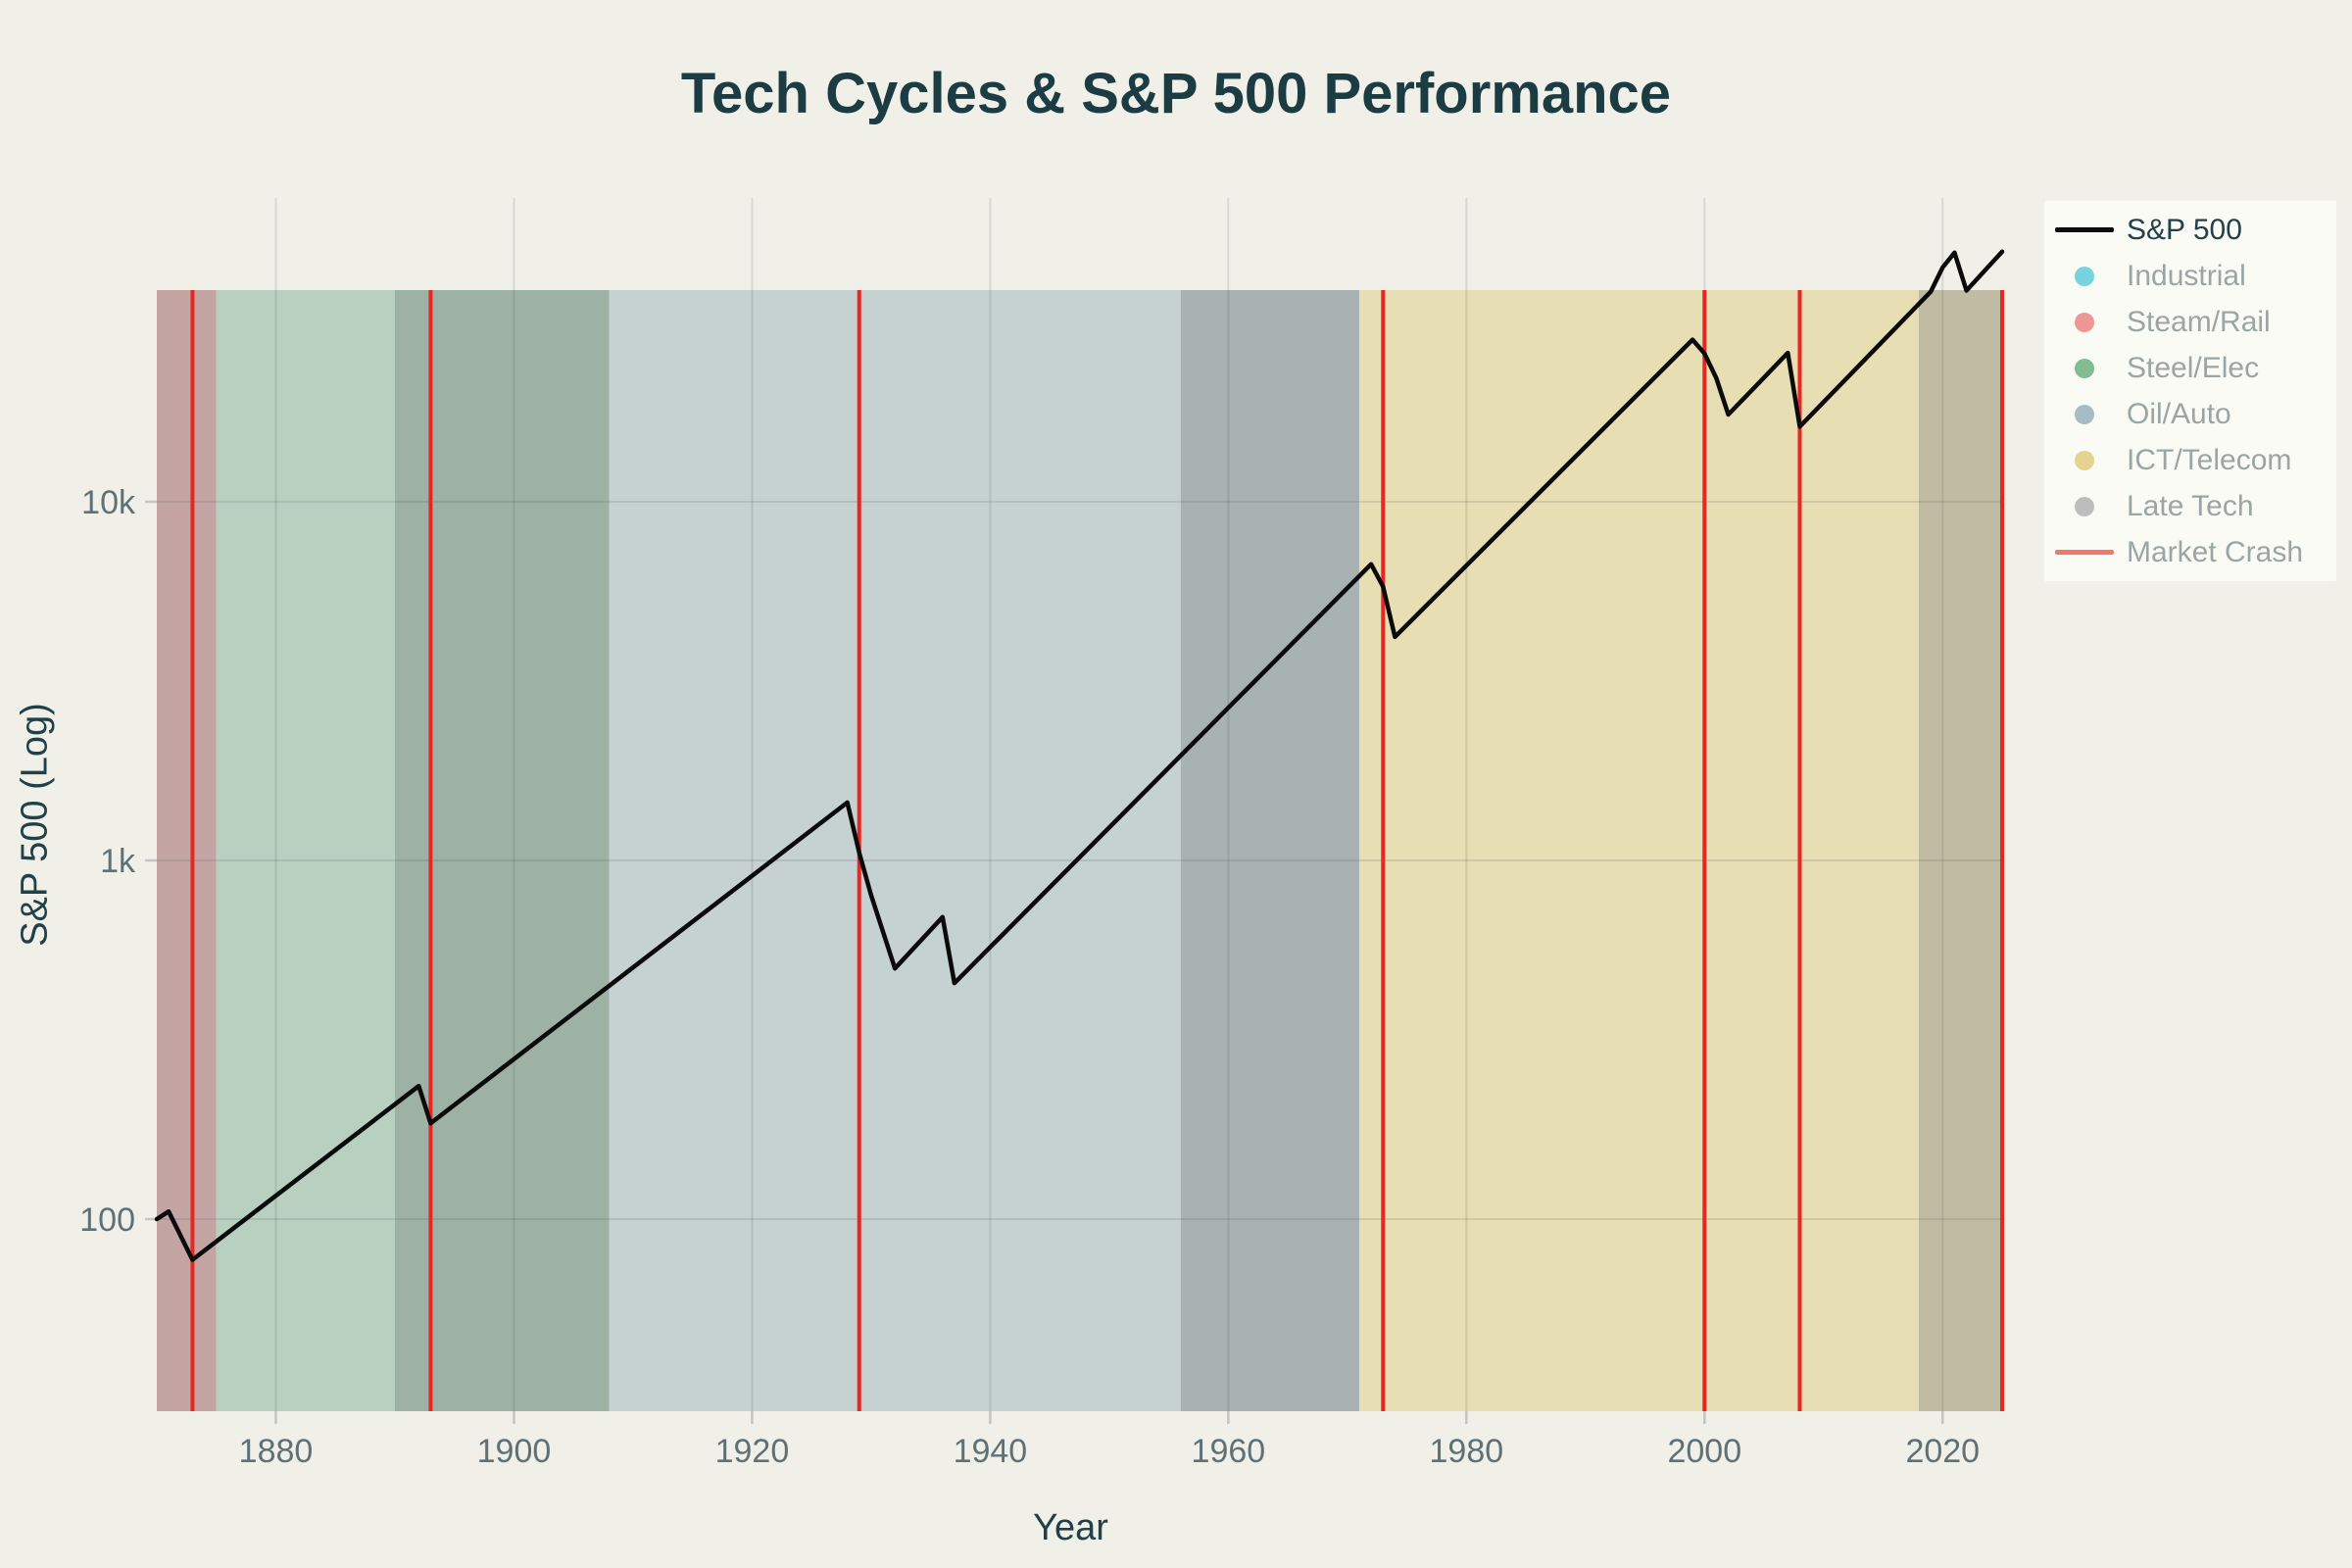  I want to click on industrial-dot-icon, so click(2084, 276).